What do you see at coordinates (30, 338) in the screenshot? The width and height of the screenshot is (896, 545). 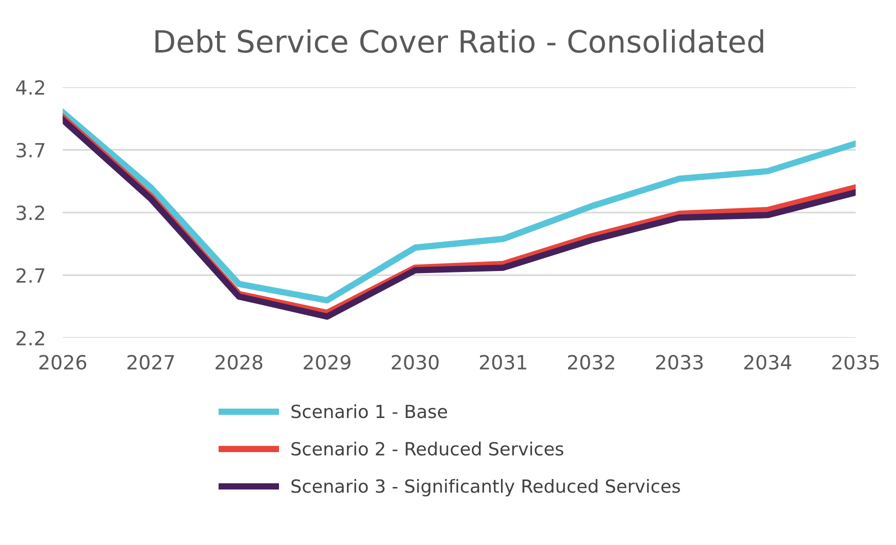 I see `y-tick-label: 2.2` at bounding box center [30, 338].